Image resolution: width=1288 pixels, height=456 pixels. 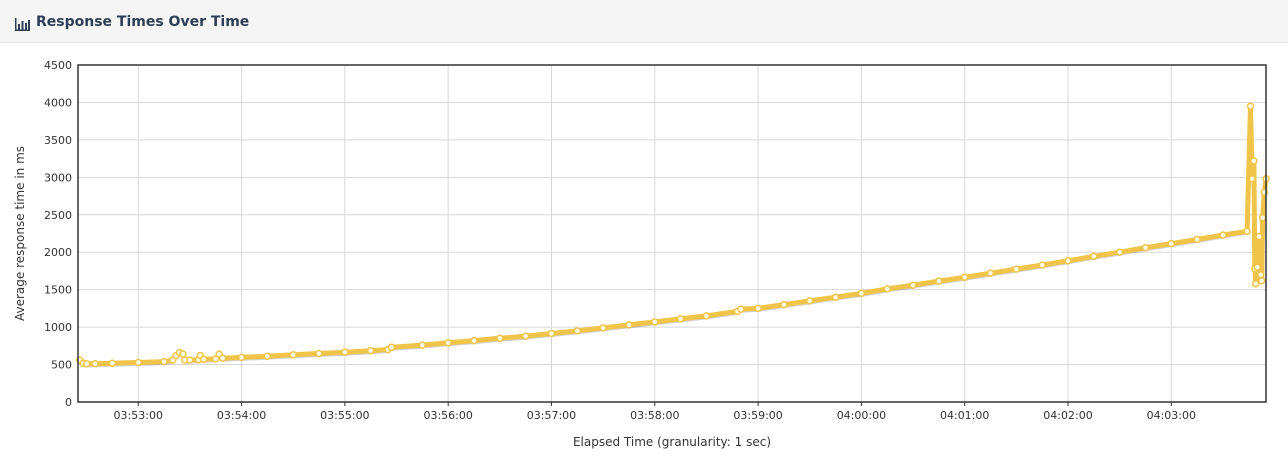 What do you see at coordinates (58, 290) in the screenshot?
I see `y-tick-label: 1500` at bounding box center [58, 290].